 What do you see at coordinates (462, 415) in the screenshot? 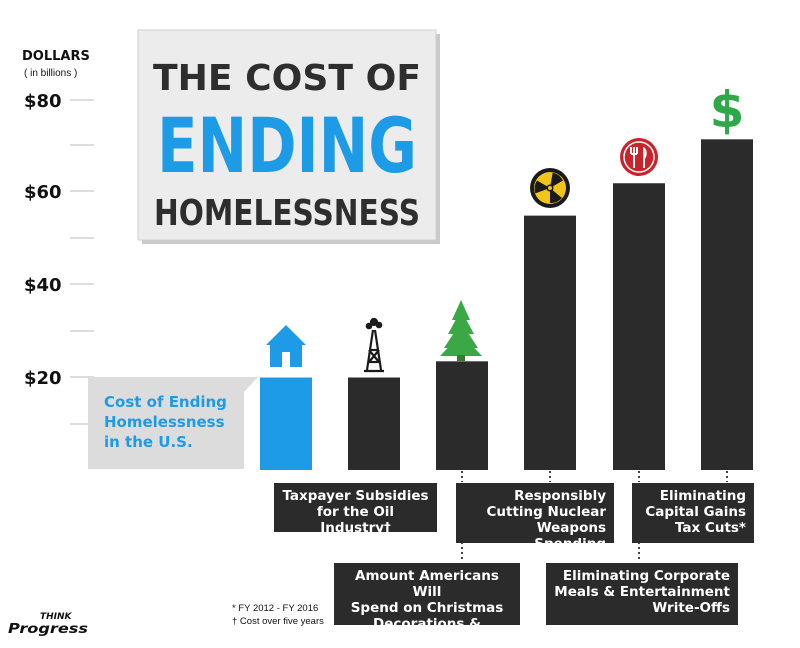
I see `bar-christmas` at bounding box center [462, 415].